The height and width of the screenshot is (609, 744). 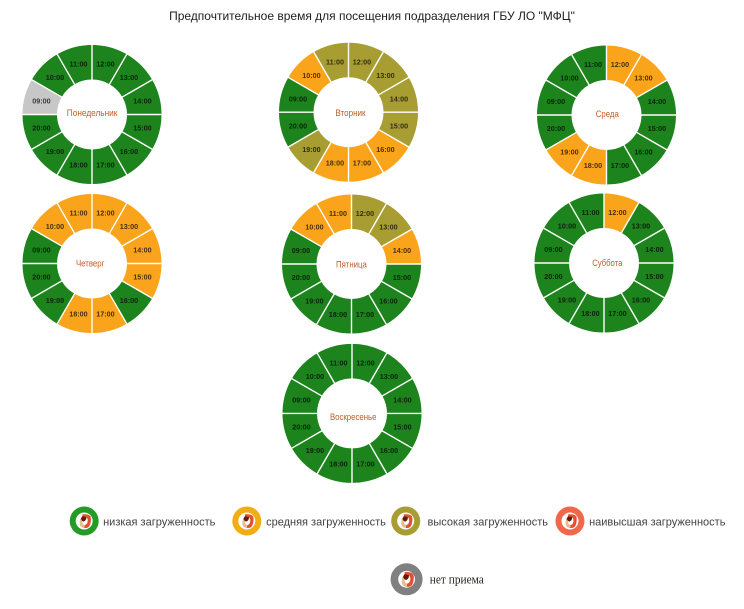 I want to click on svg-text: средняя загруженность, so click(x=326, y=522).